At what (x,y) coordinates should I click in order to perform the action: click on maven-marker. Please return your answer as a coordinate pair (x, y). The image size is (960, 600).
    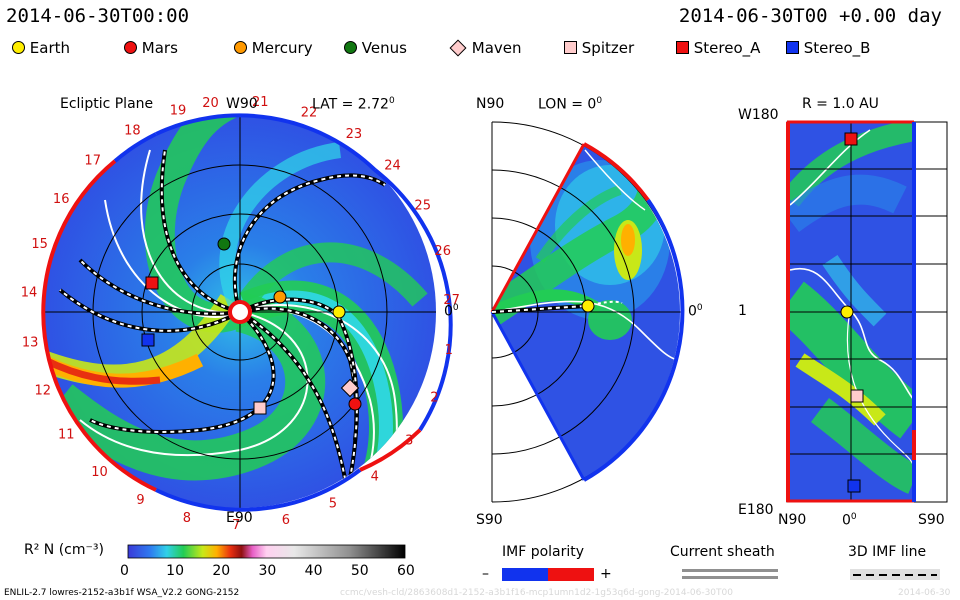
    Looking at the image, I should click on (350, 388).